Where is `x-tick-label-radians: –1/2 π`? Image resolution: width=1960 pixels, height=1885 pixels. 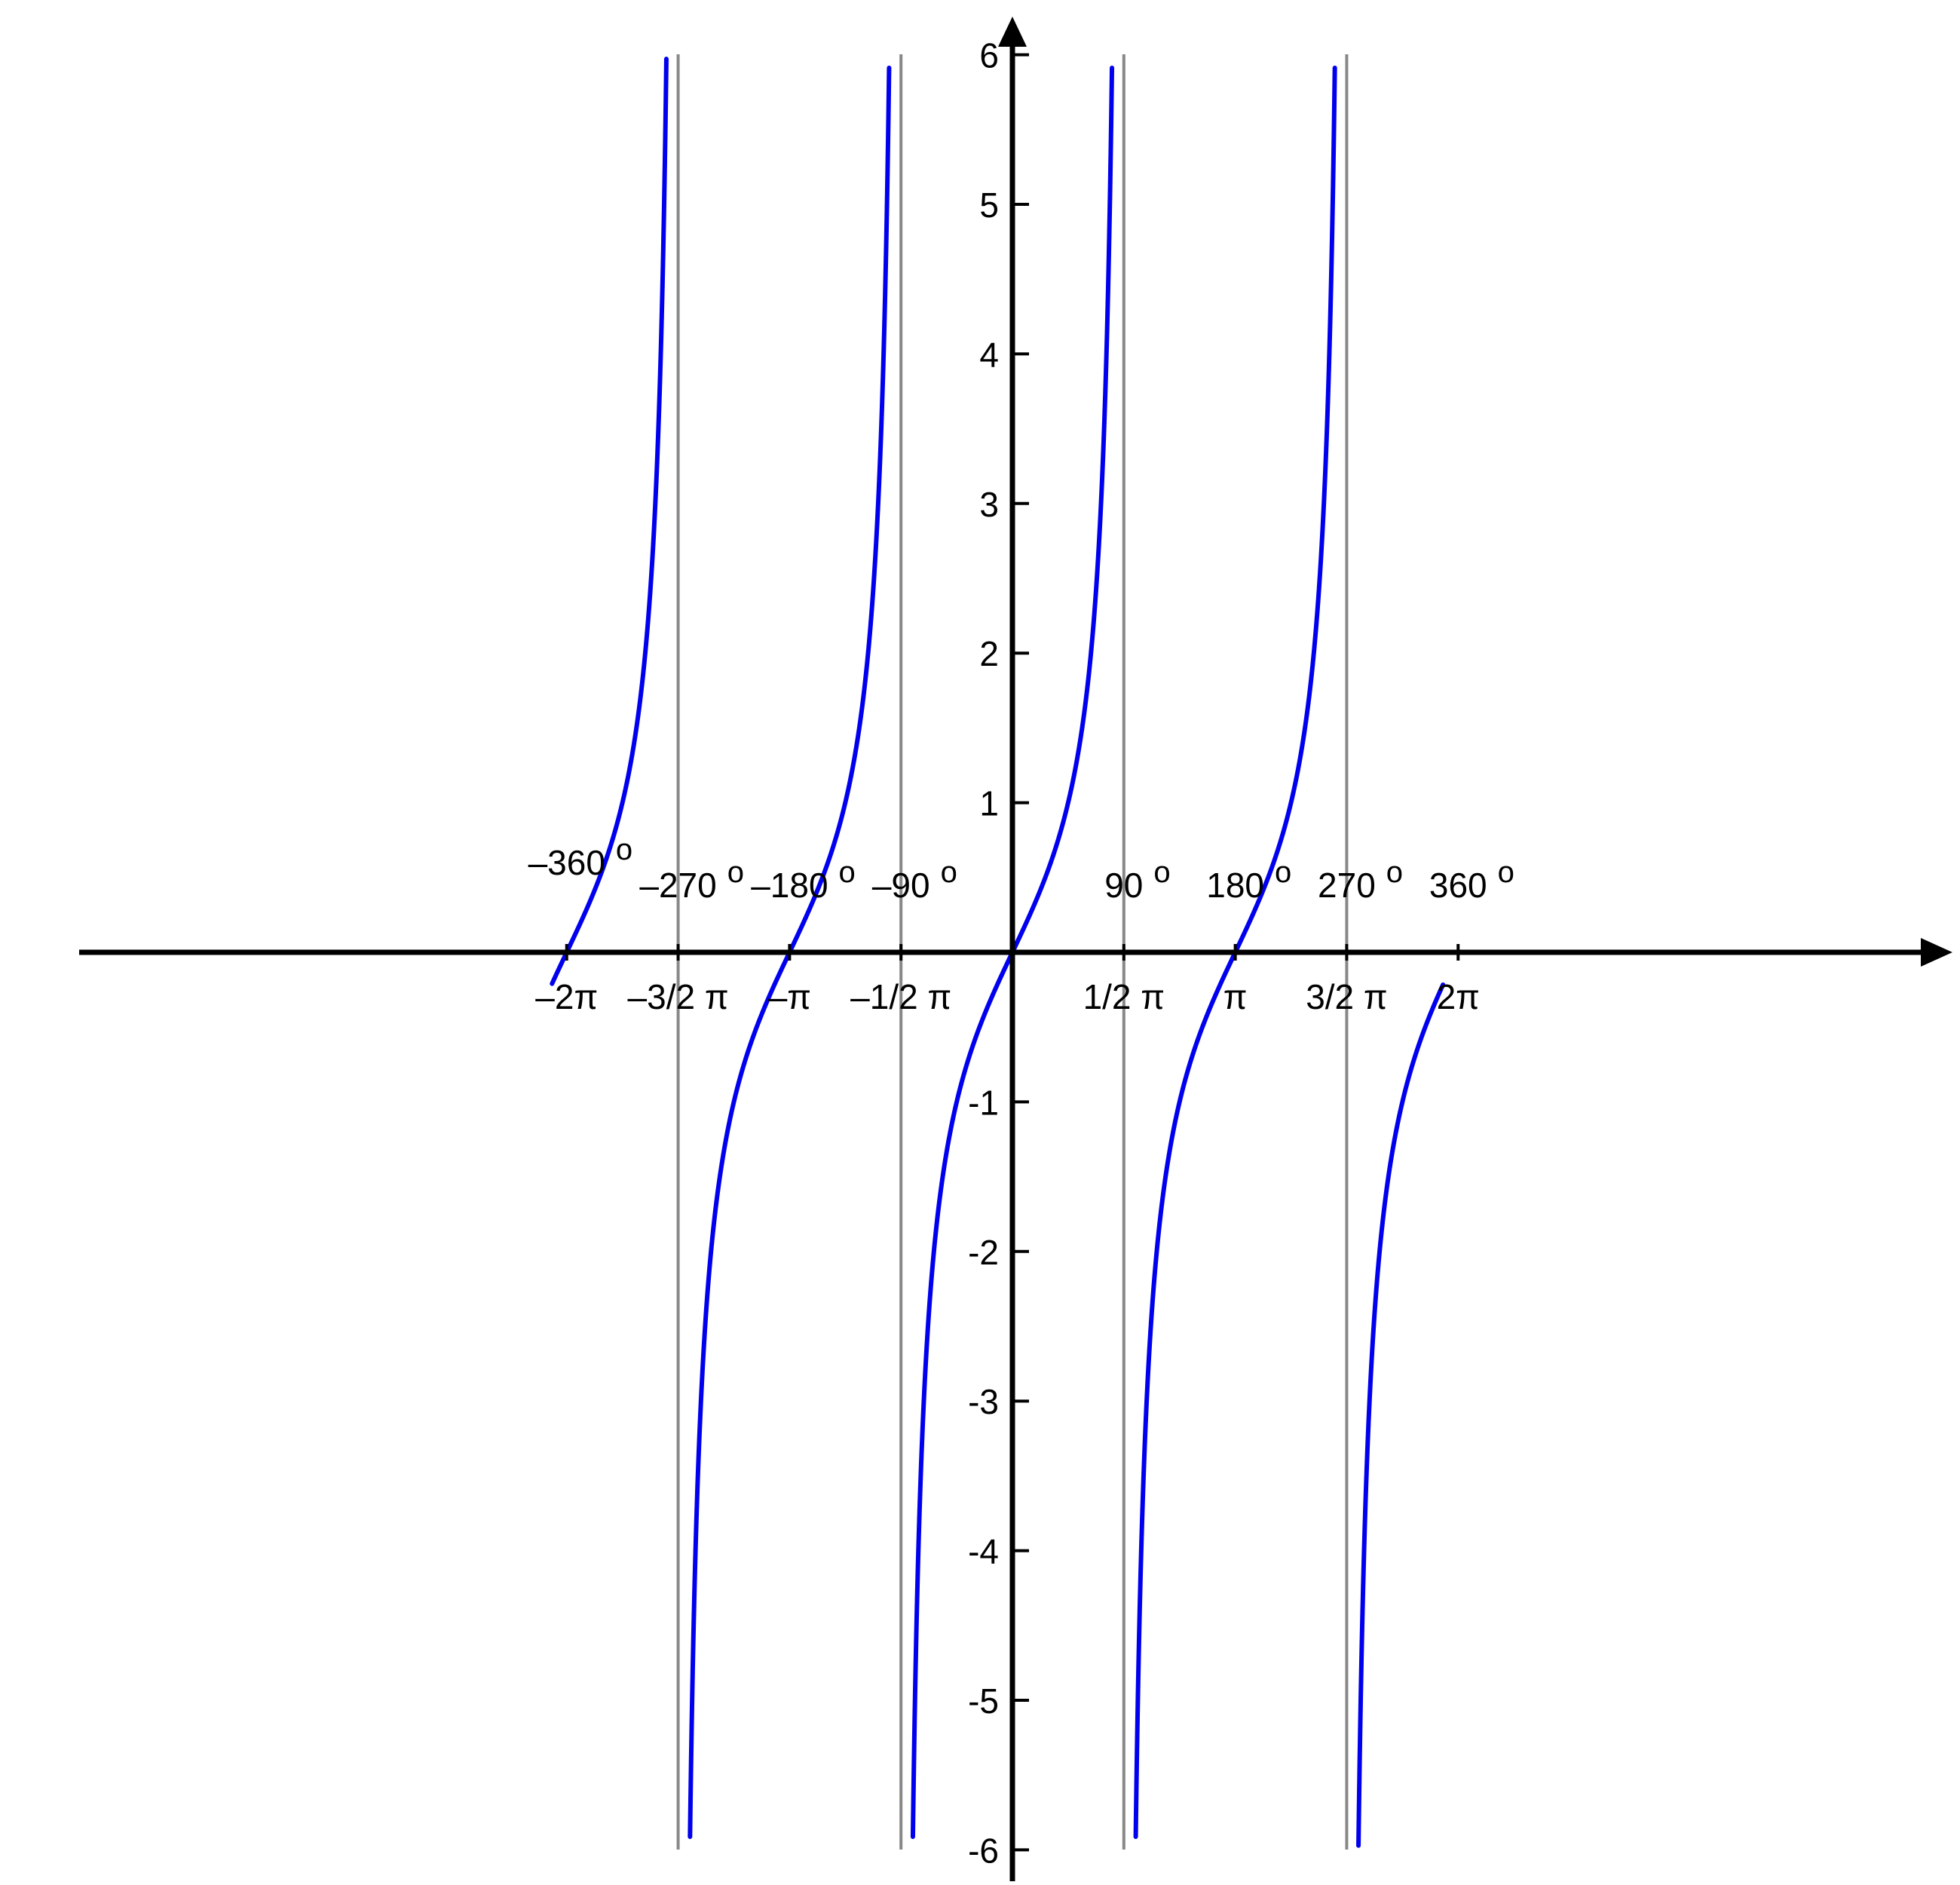
x-tick-label-radians: –1/2 π is located at coordinates (900, 996).